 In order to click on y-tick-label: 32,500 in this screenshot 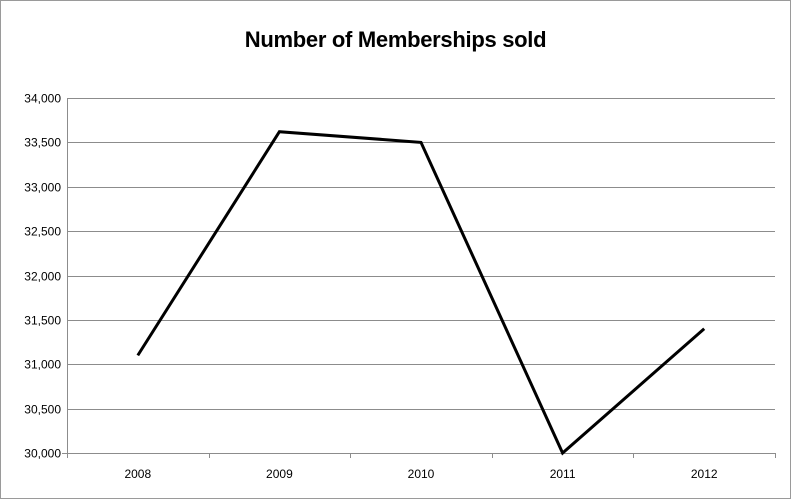, I will do `click(42, 232)`.